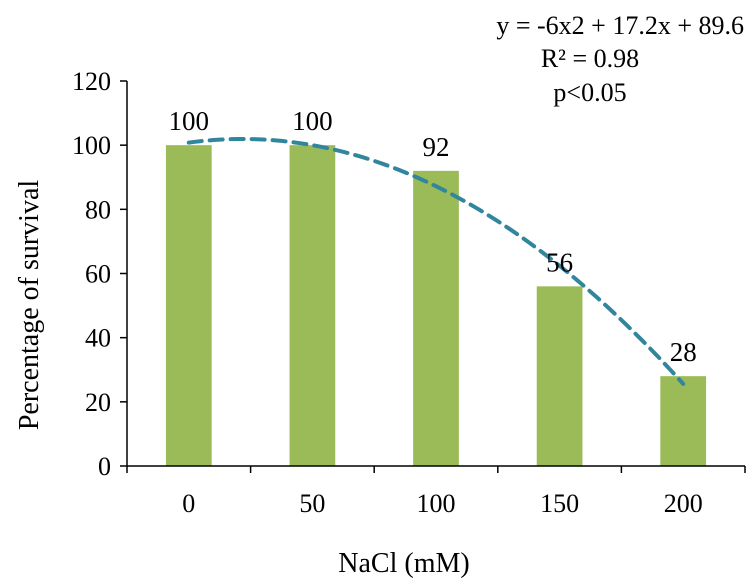 The height and width of the screenshot is (583, 752). Describe the element at coordinates (589, 92) in the screenshot. I see `p-value-label: p<0.05` at that location.